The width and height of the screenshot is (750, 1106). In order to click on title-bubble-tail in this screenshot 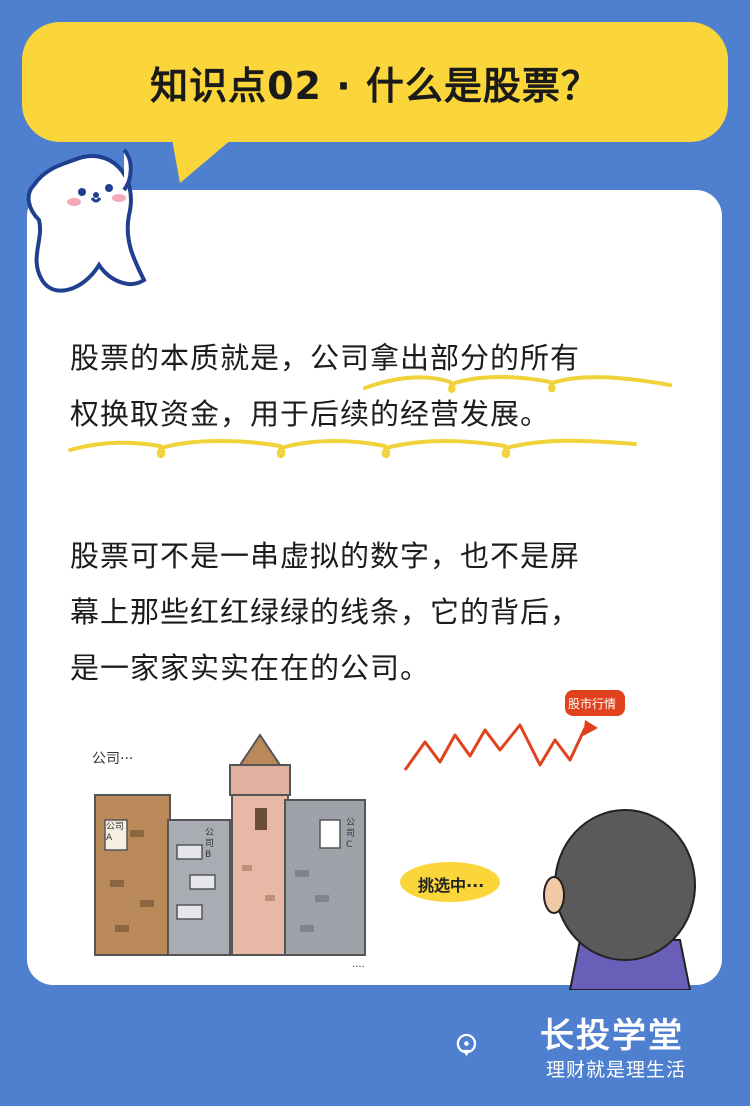, I will do `click(207, 155)`.